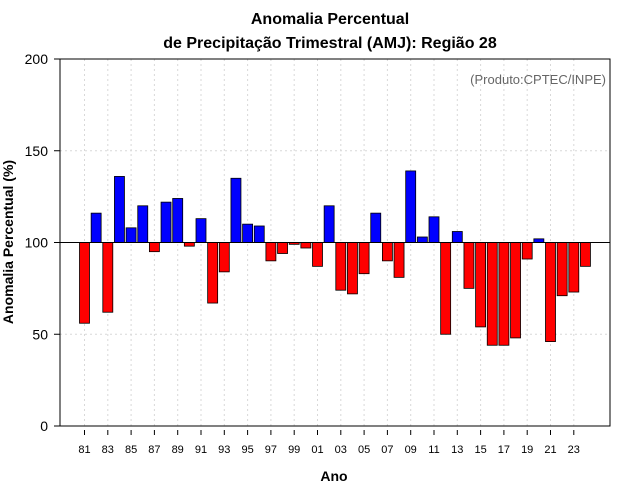 The image size is (640, 500). What do you see at coordinates (37, 59) in the screenshot?
I see `y-tick-label-200: 200` at bounding box center [37, 59].